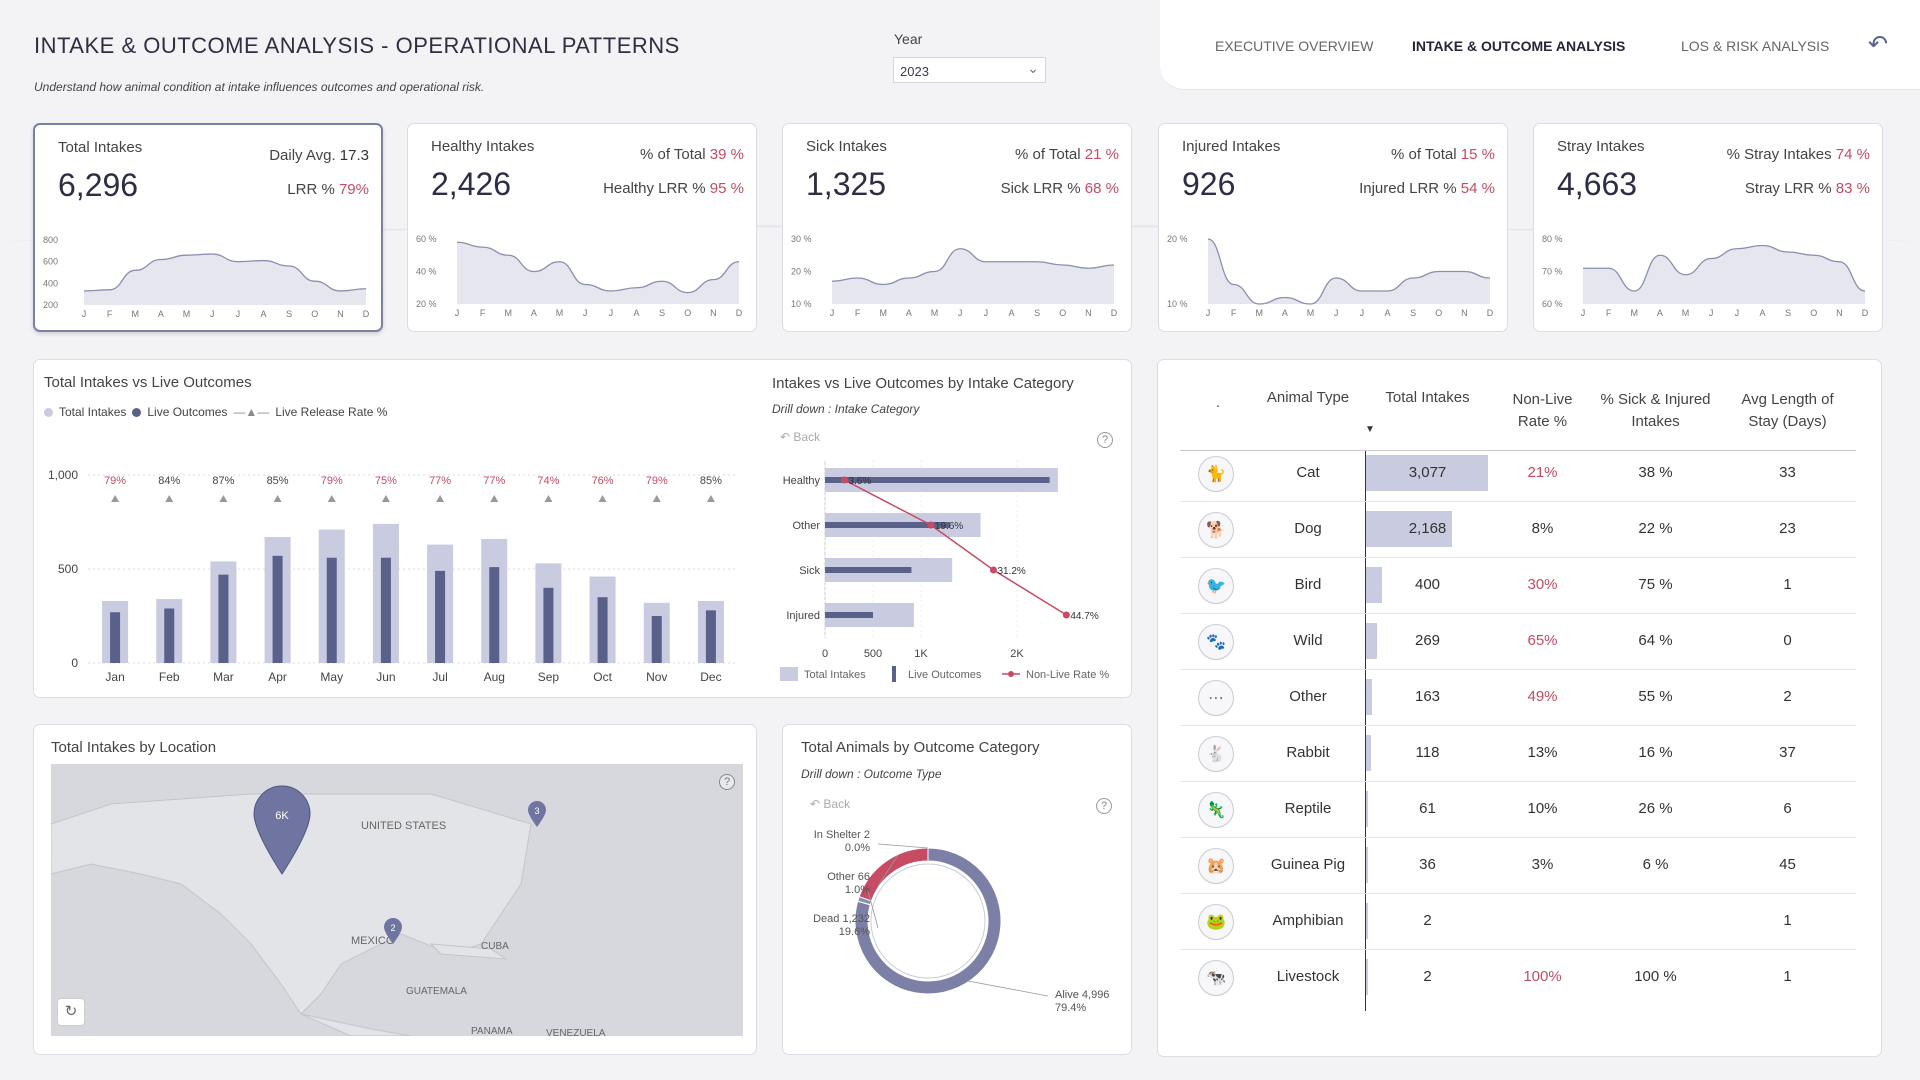  Describe the element at coordinates (800, 437) in the screenshot. I see `hbar-back-button: ↶ Back` at that location.